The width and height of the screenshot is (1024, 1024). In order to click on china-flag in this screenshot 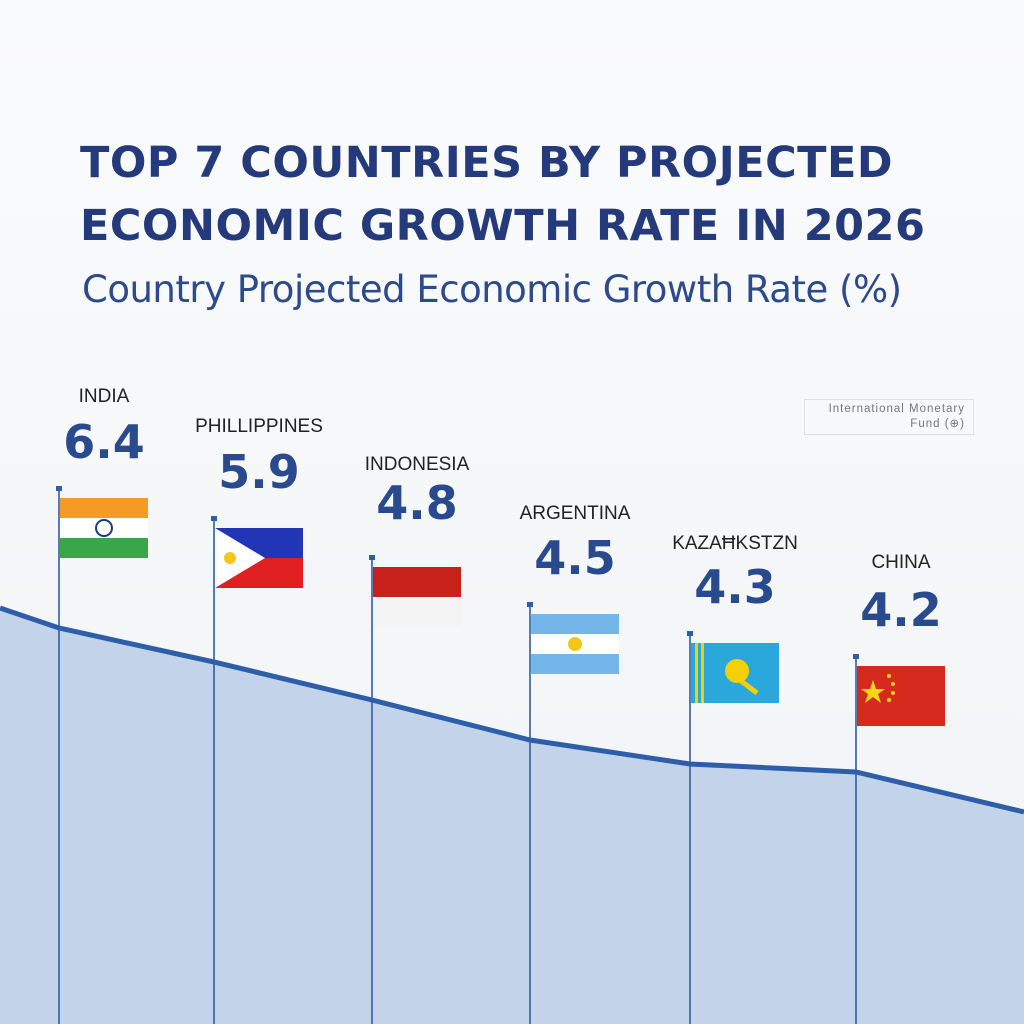, I will do `click(901, 696)`.